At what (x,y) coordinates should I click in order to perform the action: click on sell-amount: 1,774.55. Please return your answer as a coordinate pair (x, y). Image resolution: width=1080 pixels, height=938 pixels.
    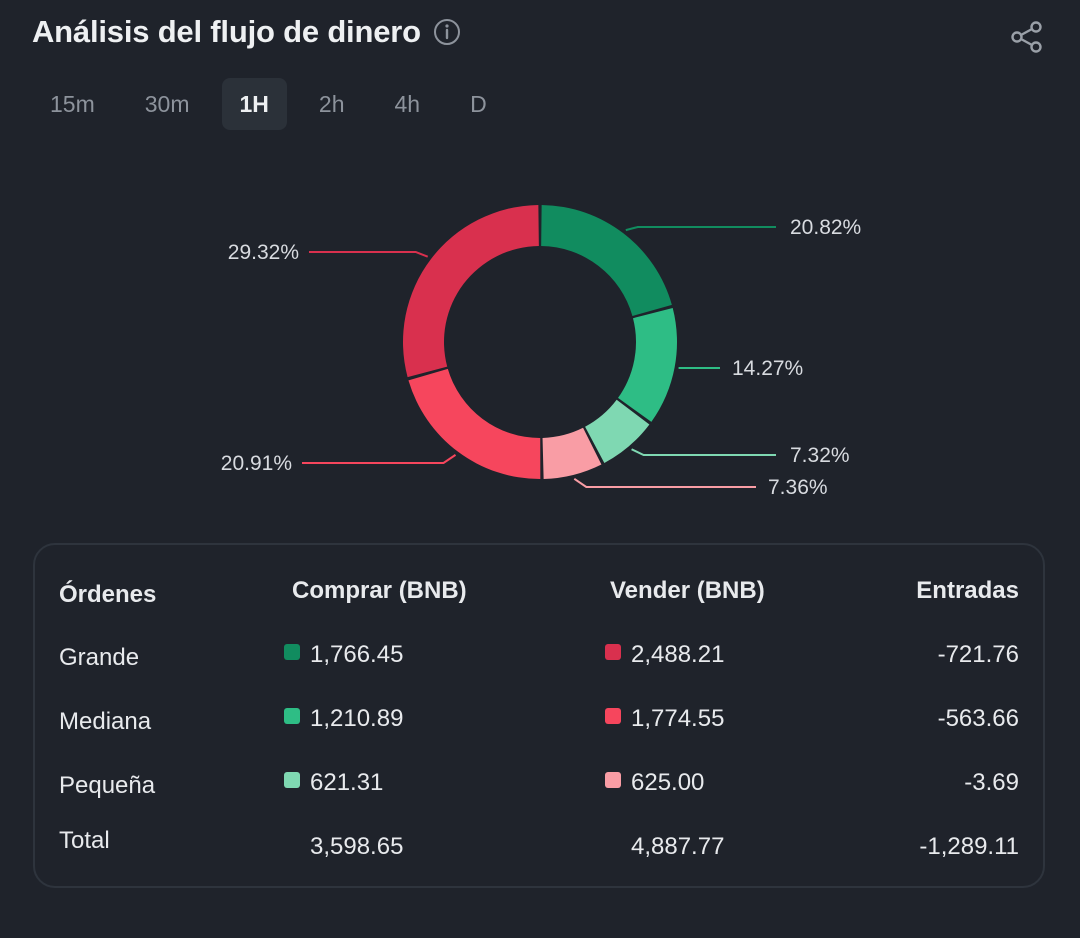
    Looking at the image, I should click on (678, 718).